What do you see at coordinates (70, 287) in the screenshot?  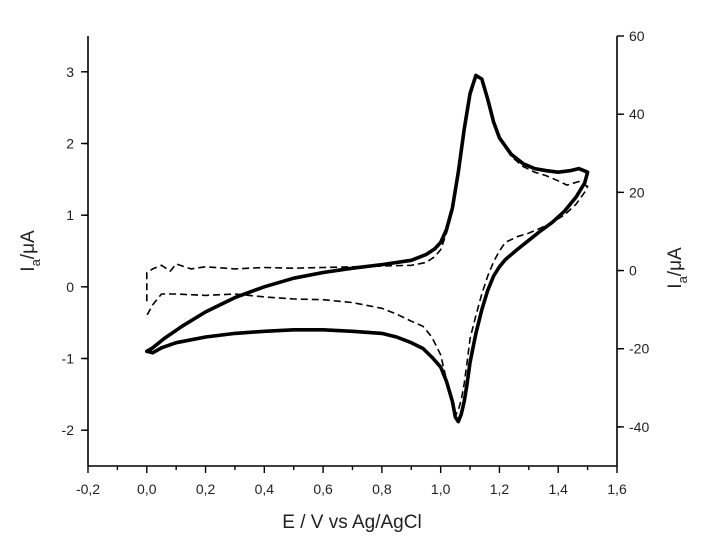 I see `y-left-tick-label: 0` at bounding box center [70, 287].